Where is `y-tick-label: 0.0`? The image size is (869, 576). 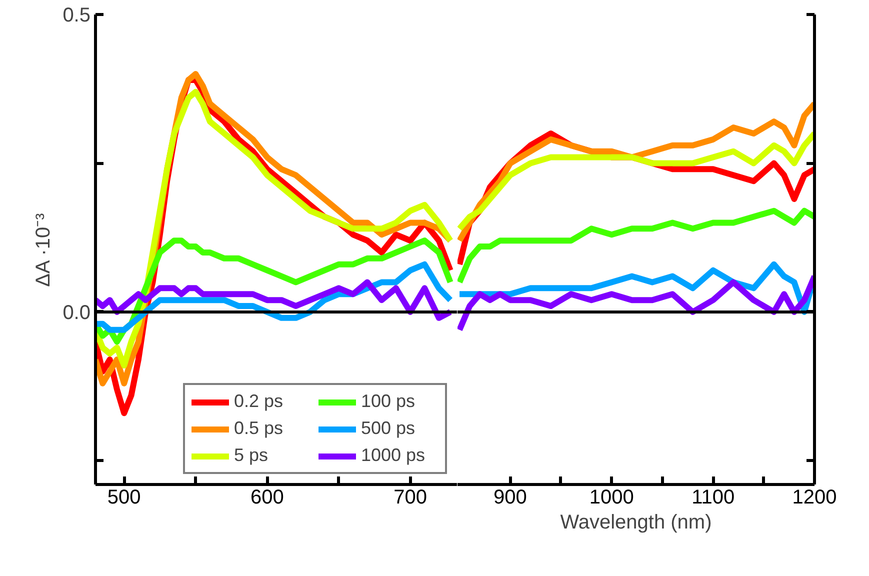 y-tick-label: 0.0 is located at coordinates (76, 313).